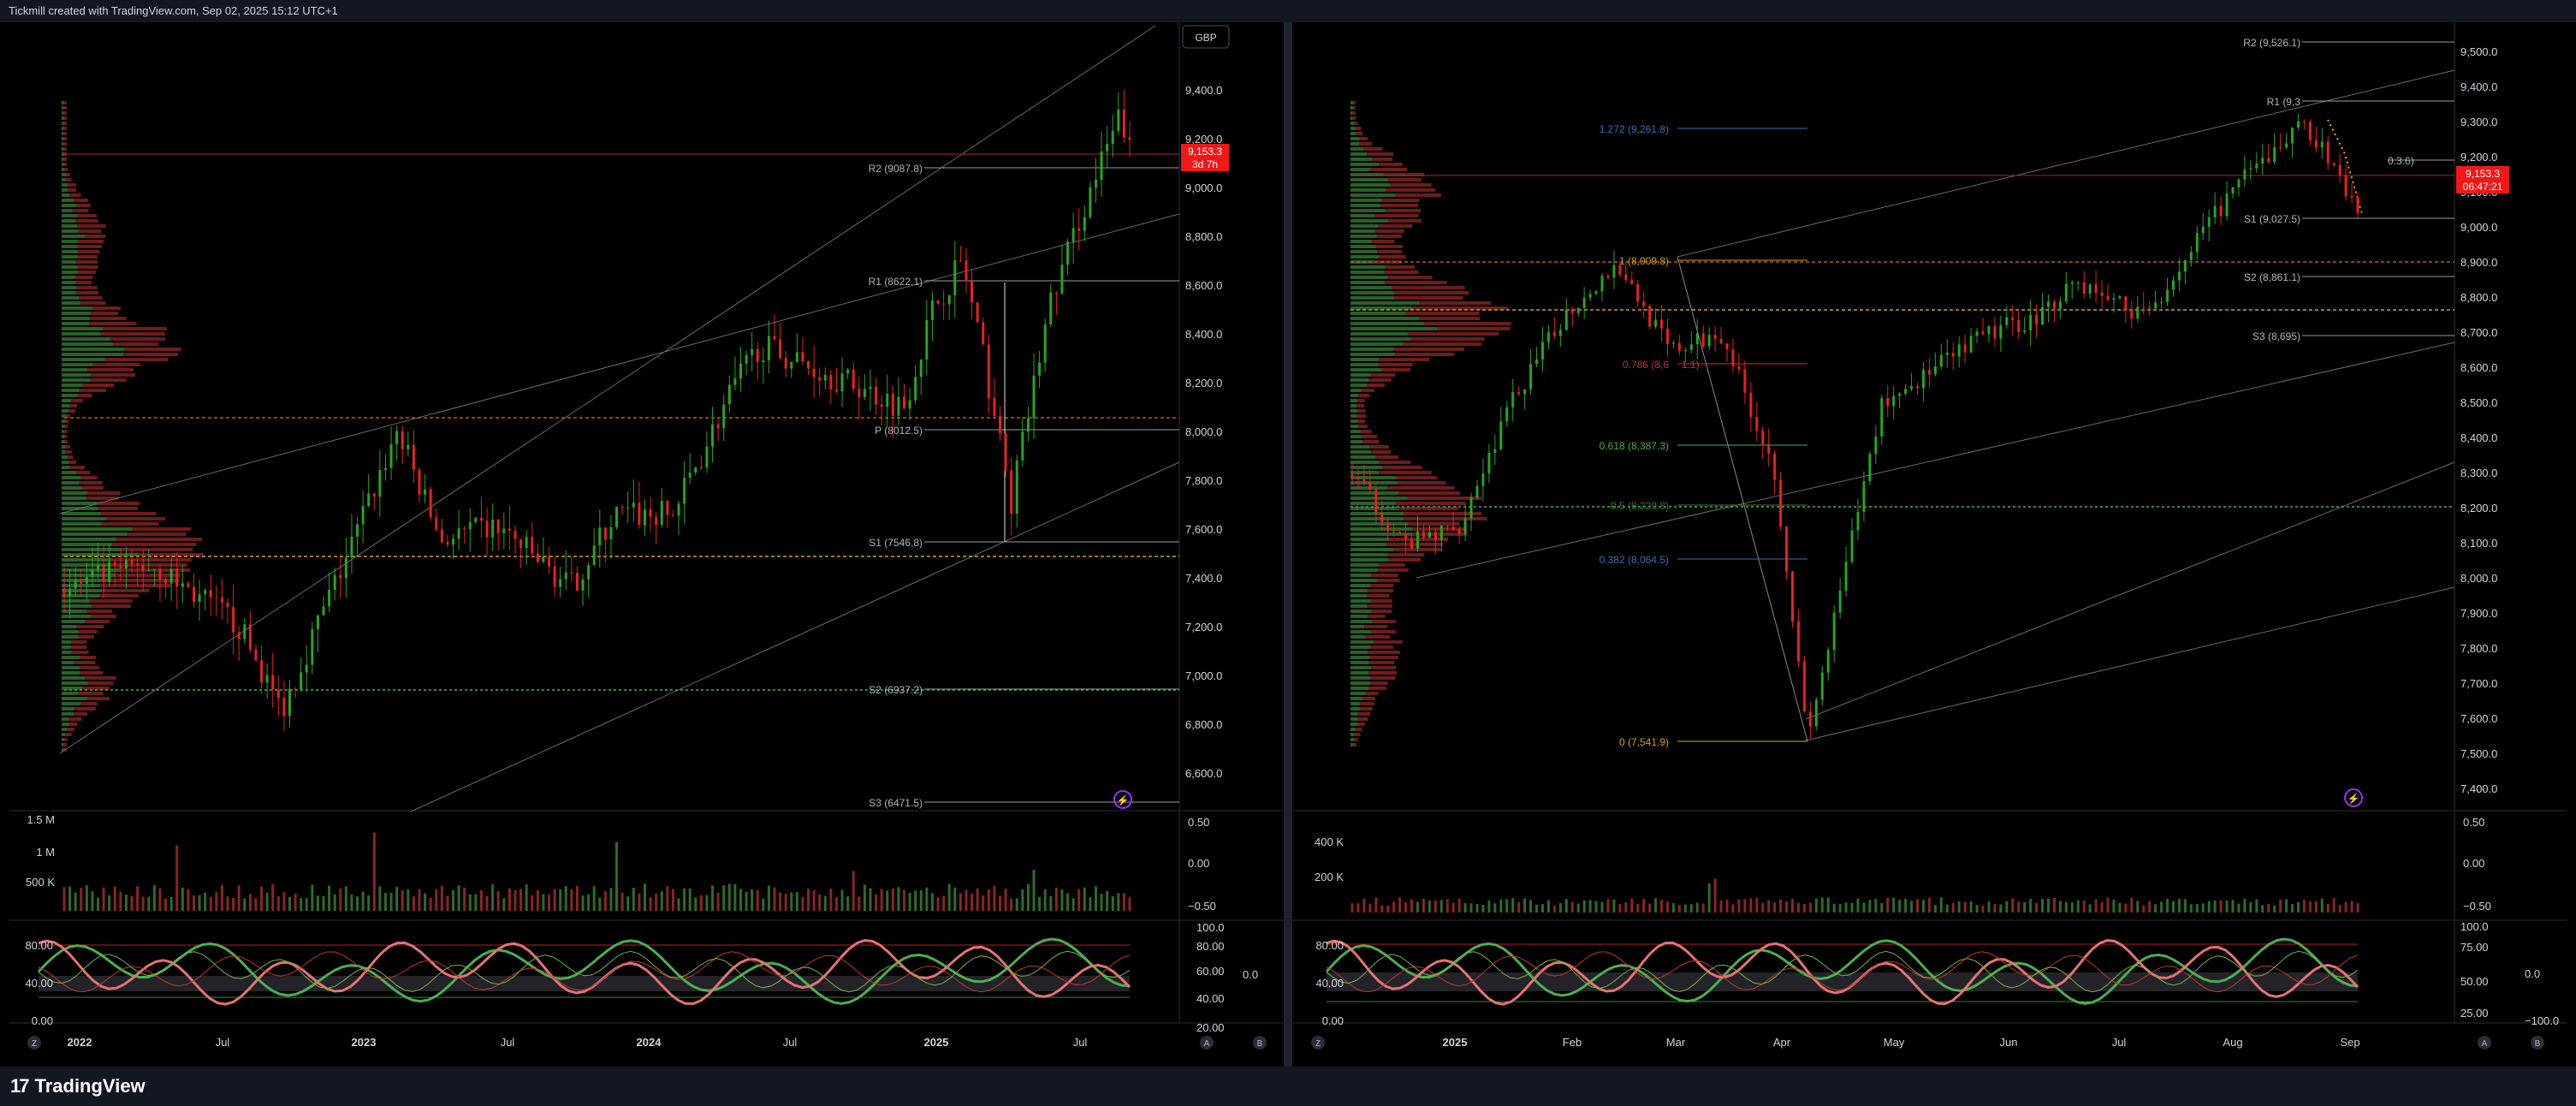 The height and width of the screenshot is (1106, 2576). What do you see at coordinates (584, 972) in the screenshot?
I see `oscillator-line` at bounding box center [584, 972].